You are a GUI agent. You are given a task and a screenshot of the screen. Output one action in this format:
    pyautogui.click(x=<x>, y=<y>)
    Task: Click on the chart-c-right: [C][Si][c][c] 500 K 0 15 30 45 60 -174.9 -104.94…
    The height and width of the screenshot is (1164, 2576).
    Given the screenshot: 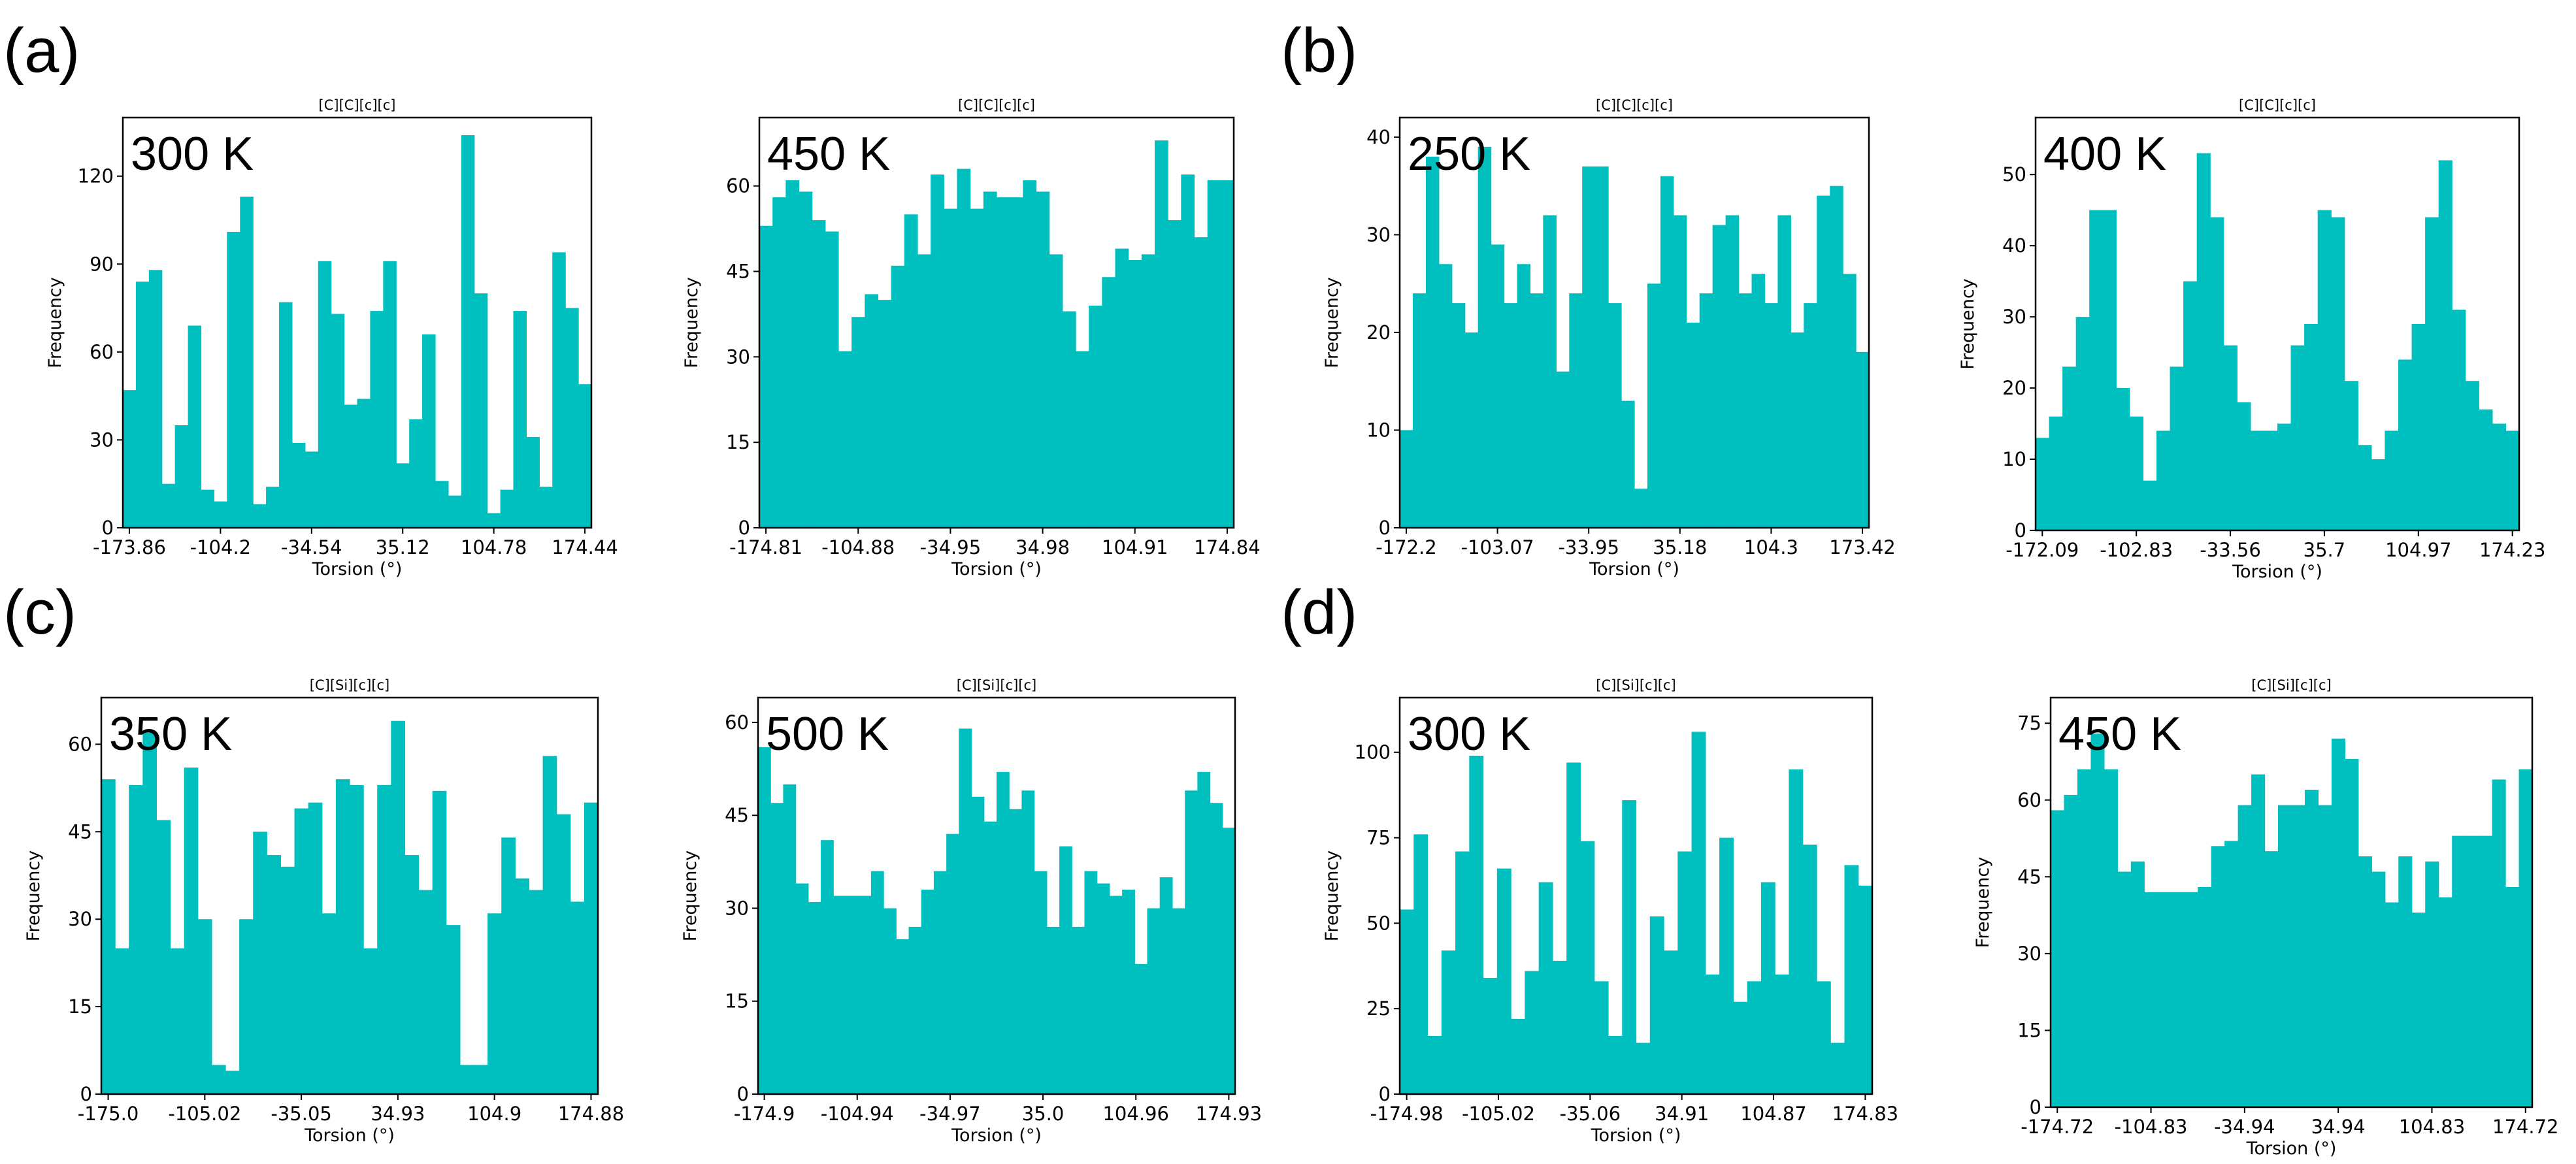 What is the action you would take?
    pyautogui.click(x=971, y=911)
    